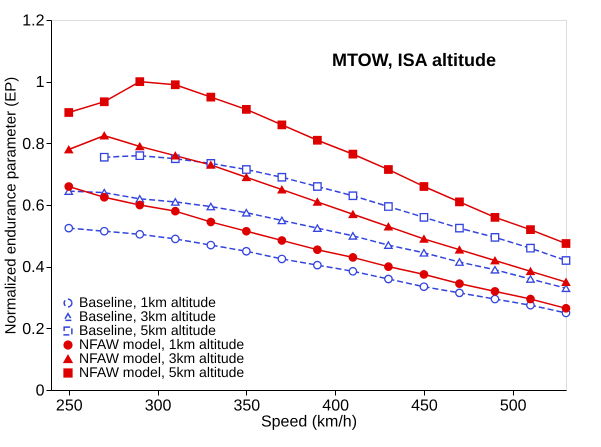 This screenshot has height=447, width=601. What do you see at coordinates (33, 144) in the screenshot?
I see `y-tick-label: 0.8` at bounding box center [33, 144].